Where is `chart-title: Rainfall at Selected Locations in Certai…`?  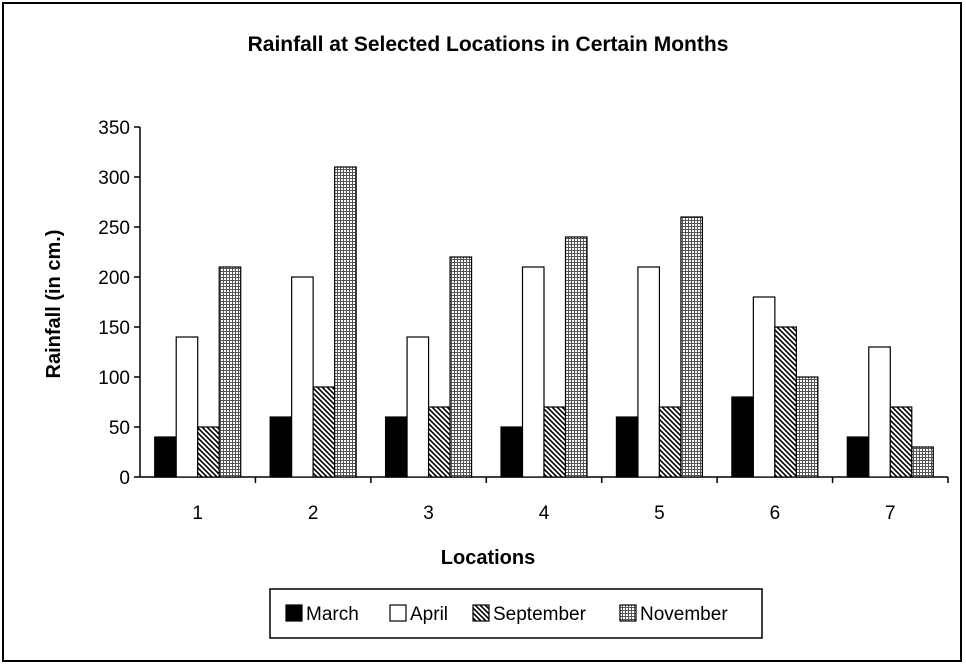 chart-title: Rainfall at Selected Locations in Certai… is located at coordinates (488, 44).